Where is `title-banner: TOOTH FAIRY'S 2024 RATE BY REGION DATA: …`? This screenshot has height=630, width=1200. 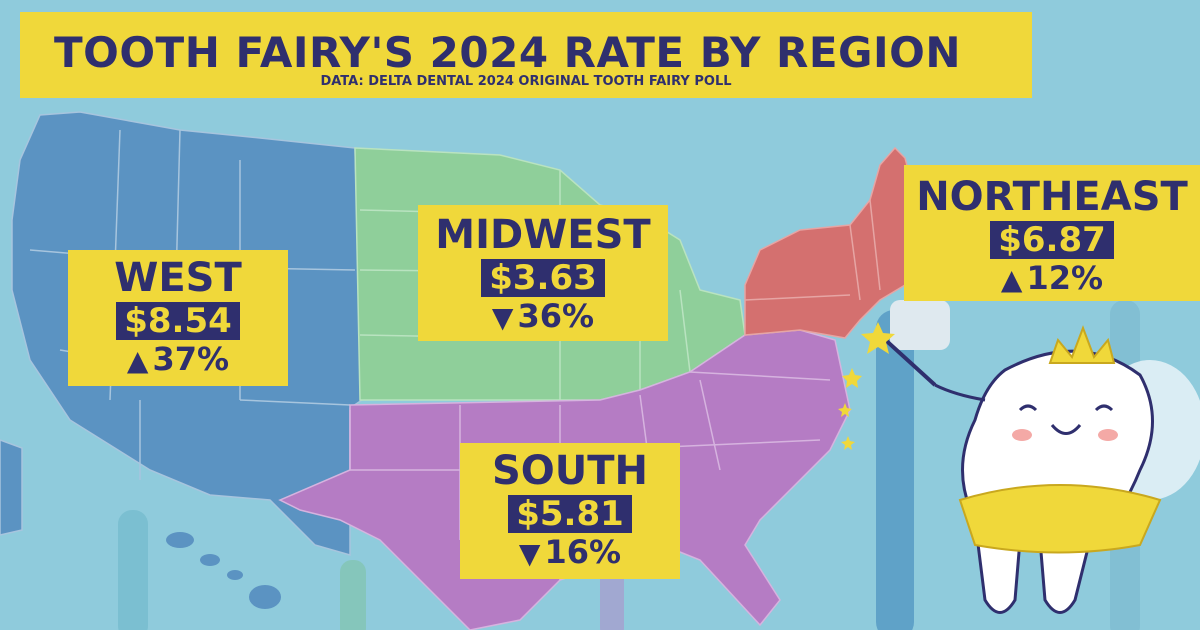
title-banner: TOOTH FAIRY'S 2024 RATE BY REGION DATA: … is located at coordinates (526, 55).